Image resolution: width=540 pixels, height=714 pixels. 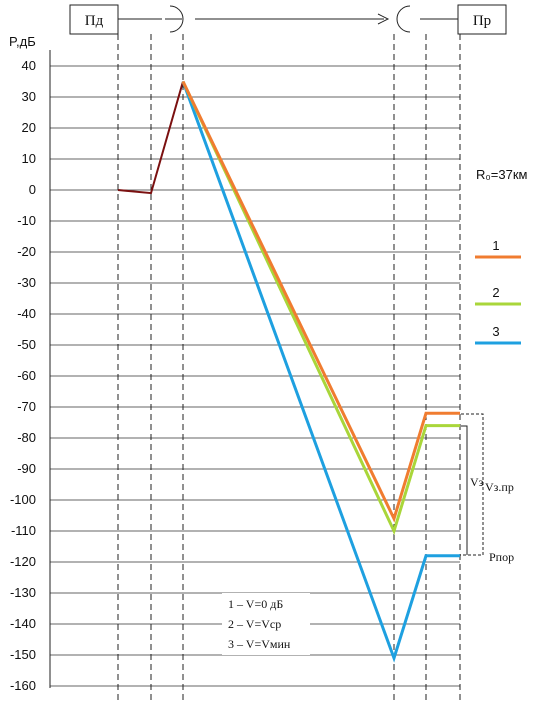 I want to click on y-tick-label: -20, so click(x=26, y=251).